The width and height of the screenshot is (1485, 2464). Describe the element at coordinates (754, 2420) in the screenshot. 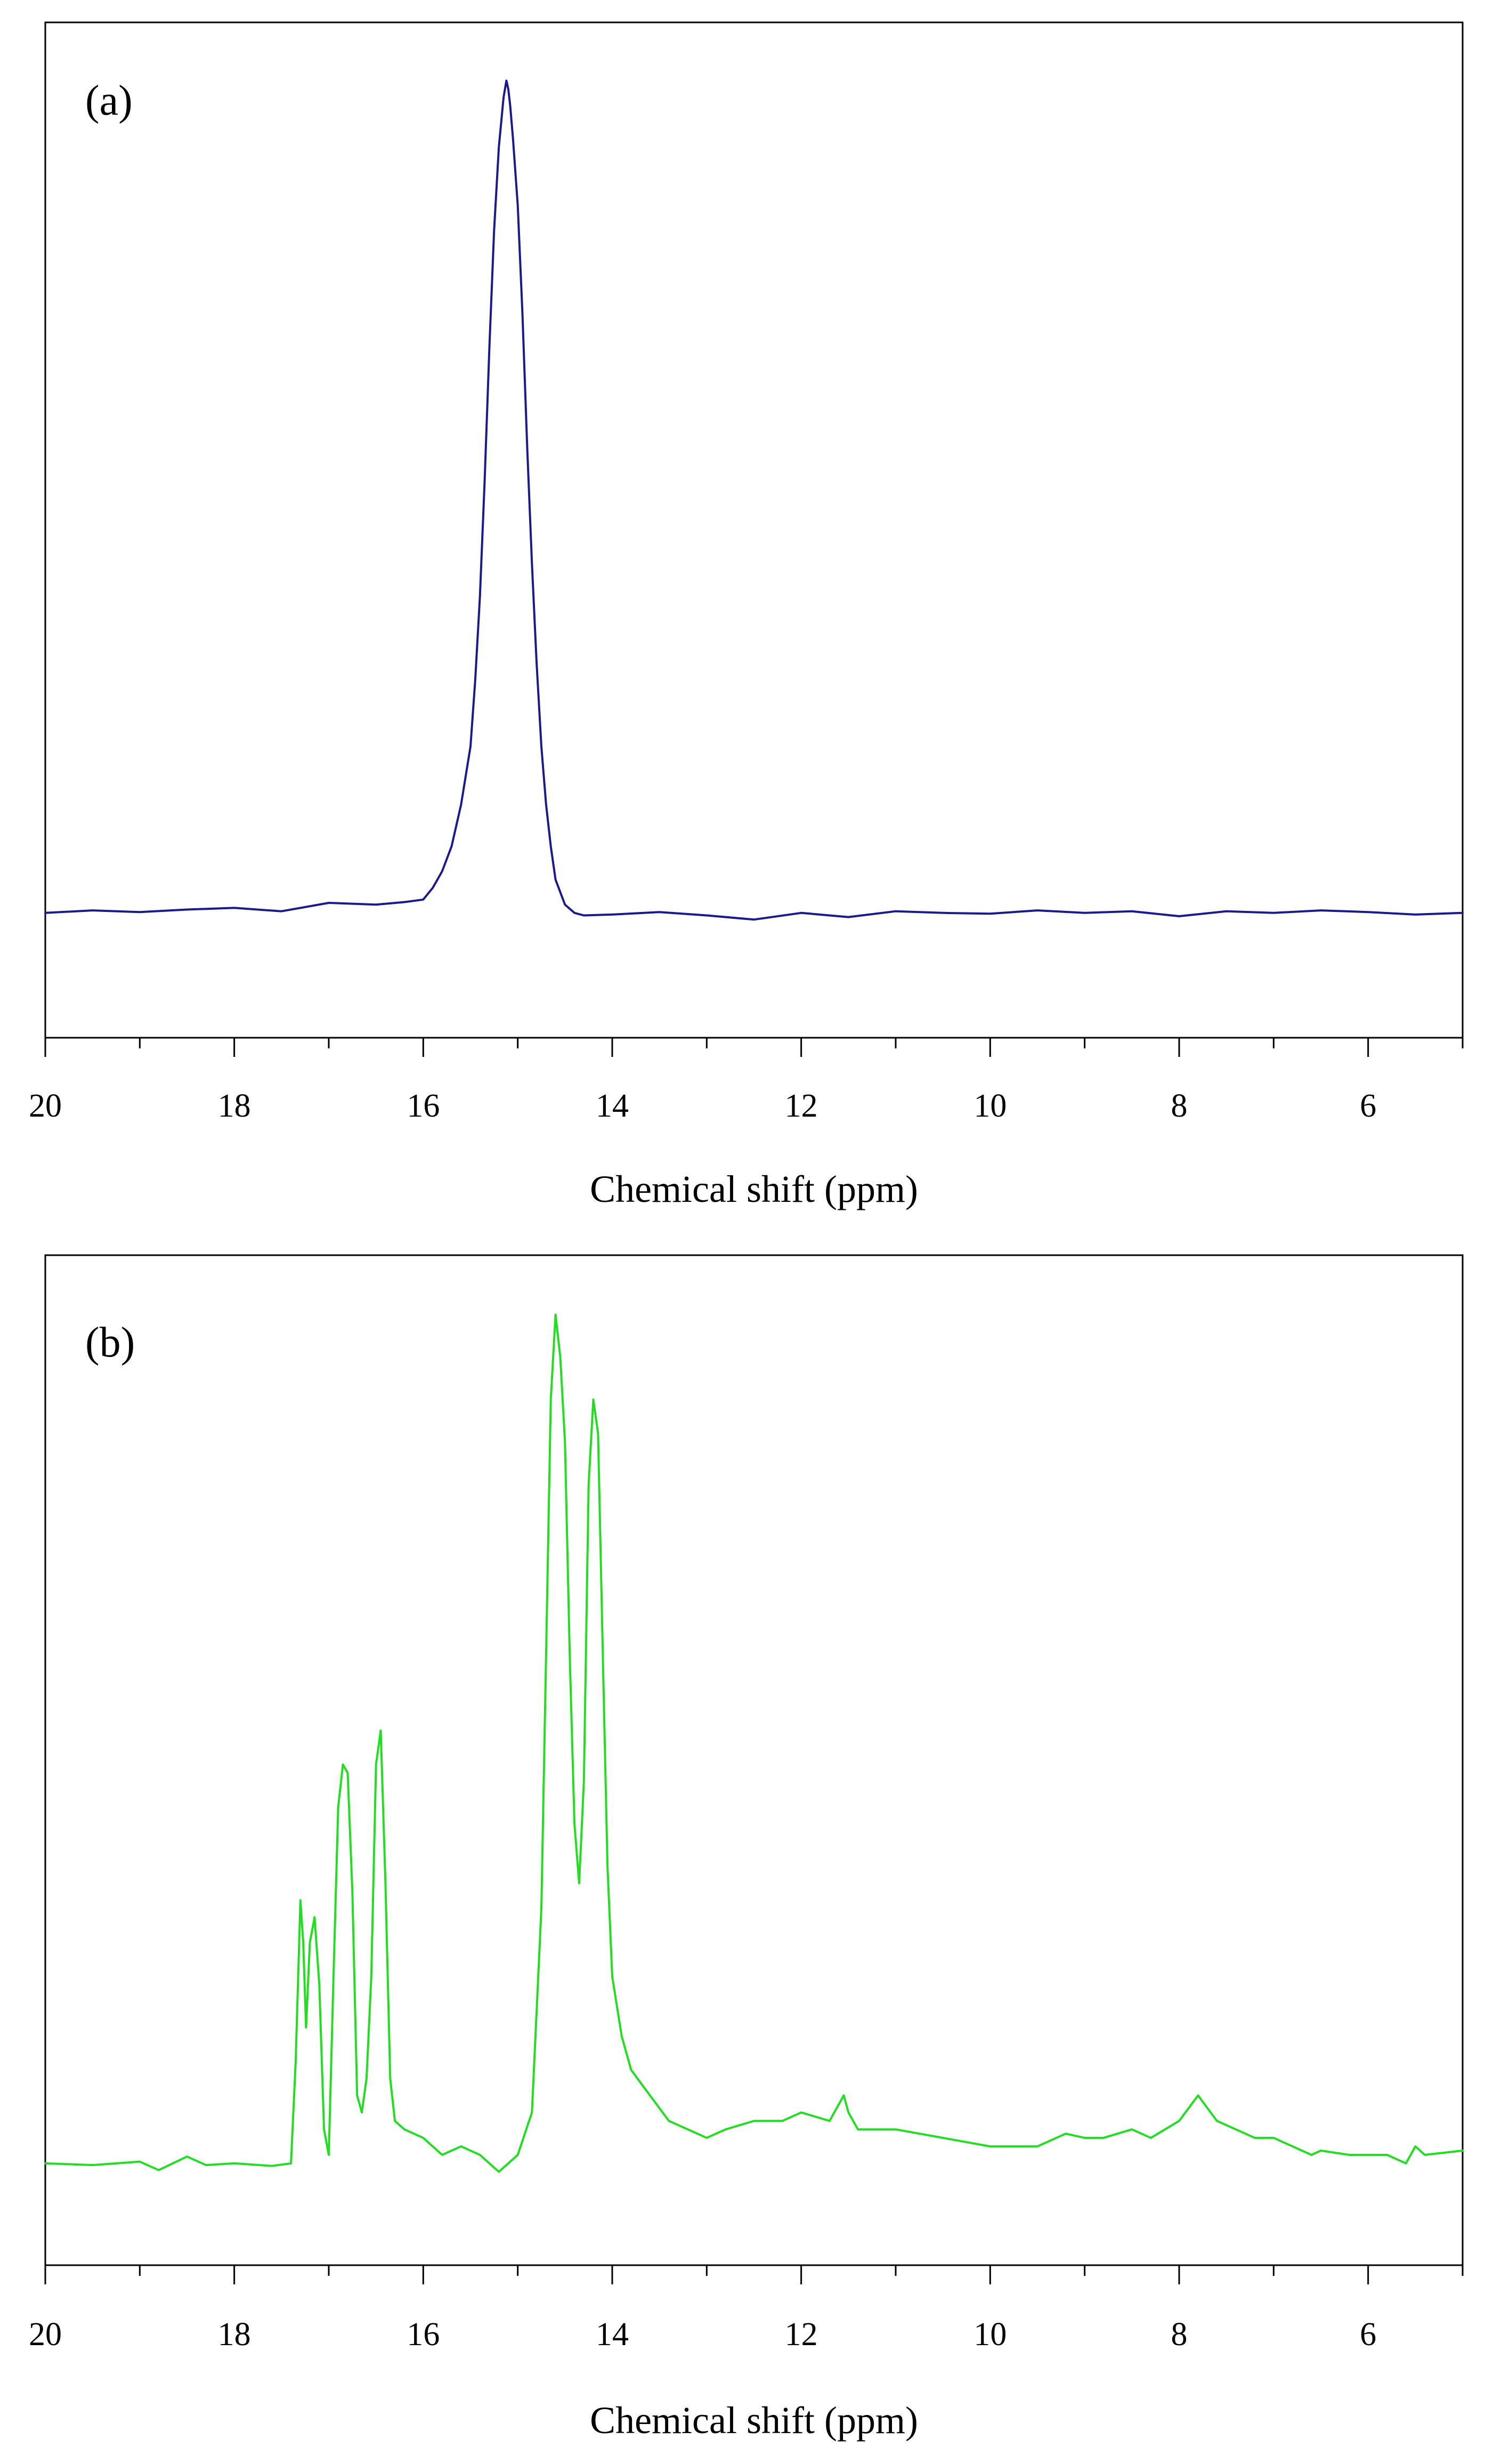

I see `x-axis-label-b: Chemical shift (ppm)` at that location.